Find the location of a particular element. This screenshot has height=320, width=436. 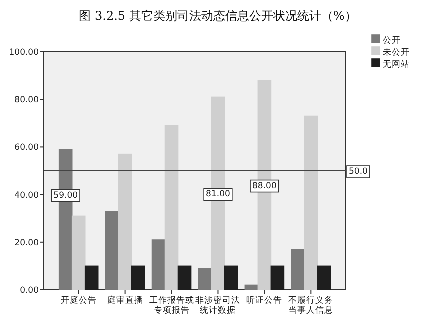

y-tick-label: 60.00 is located at coordinates (26, 148).